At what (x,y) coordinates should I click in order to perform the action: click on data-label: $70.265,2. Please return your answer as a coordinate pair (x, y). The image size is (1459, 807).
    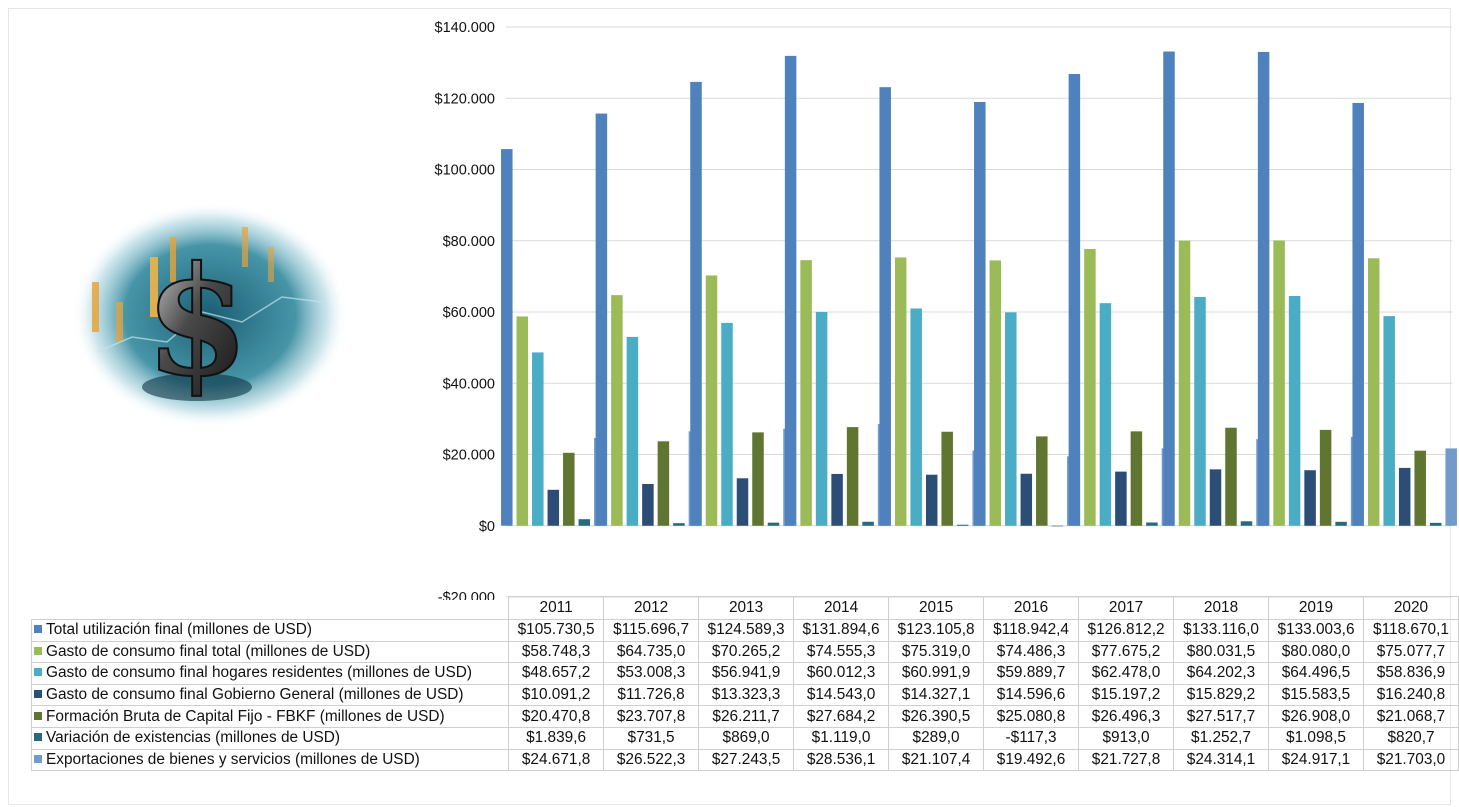
    Looking at the image, I should click on (746, 652).